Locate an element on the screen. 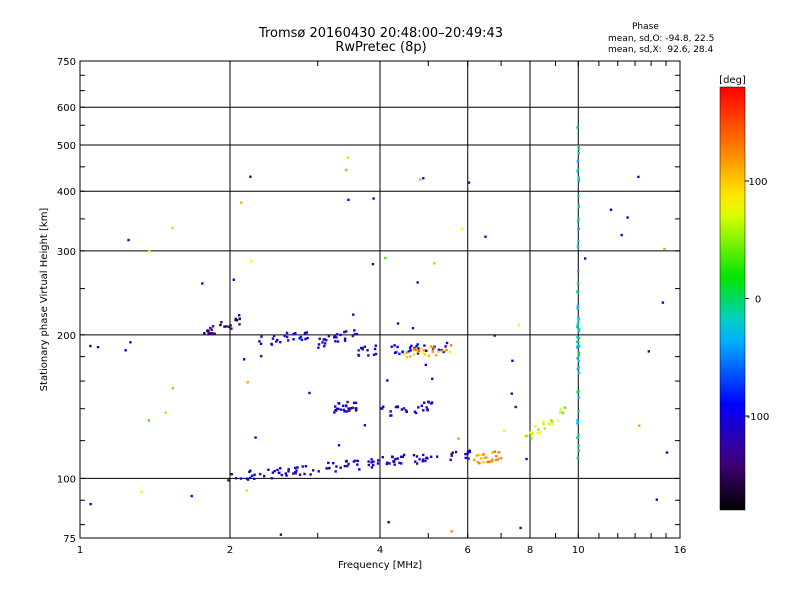 This screenshot has width=800, height=600. y-tick-label: 200 is located at coordinates (66, 336).